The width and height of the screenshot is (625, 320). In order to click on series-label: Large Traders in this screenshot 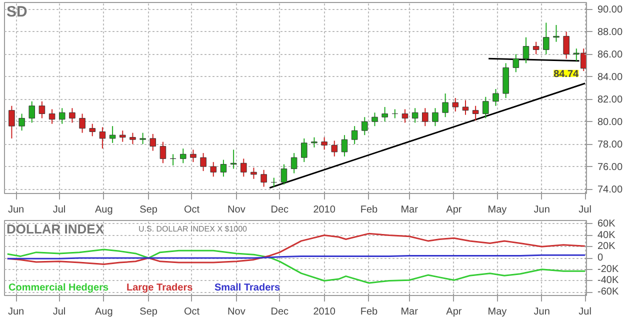, I will do `click(160, 288)`.